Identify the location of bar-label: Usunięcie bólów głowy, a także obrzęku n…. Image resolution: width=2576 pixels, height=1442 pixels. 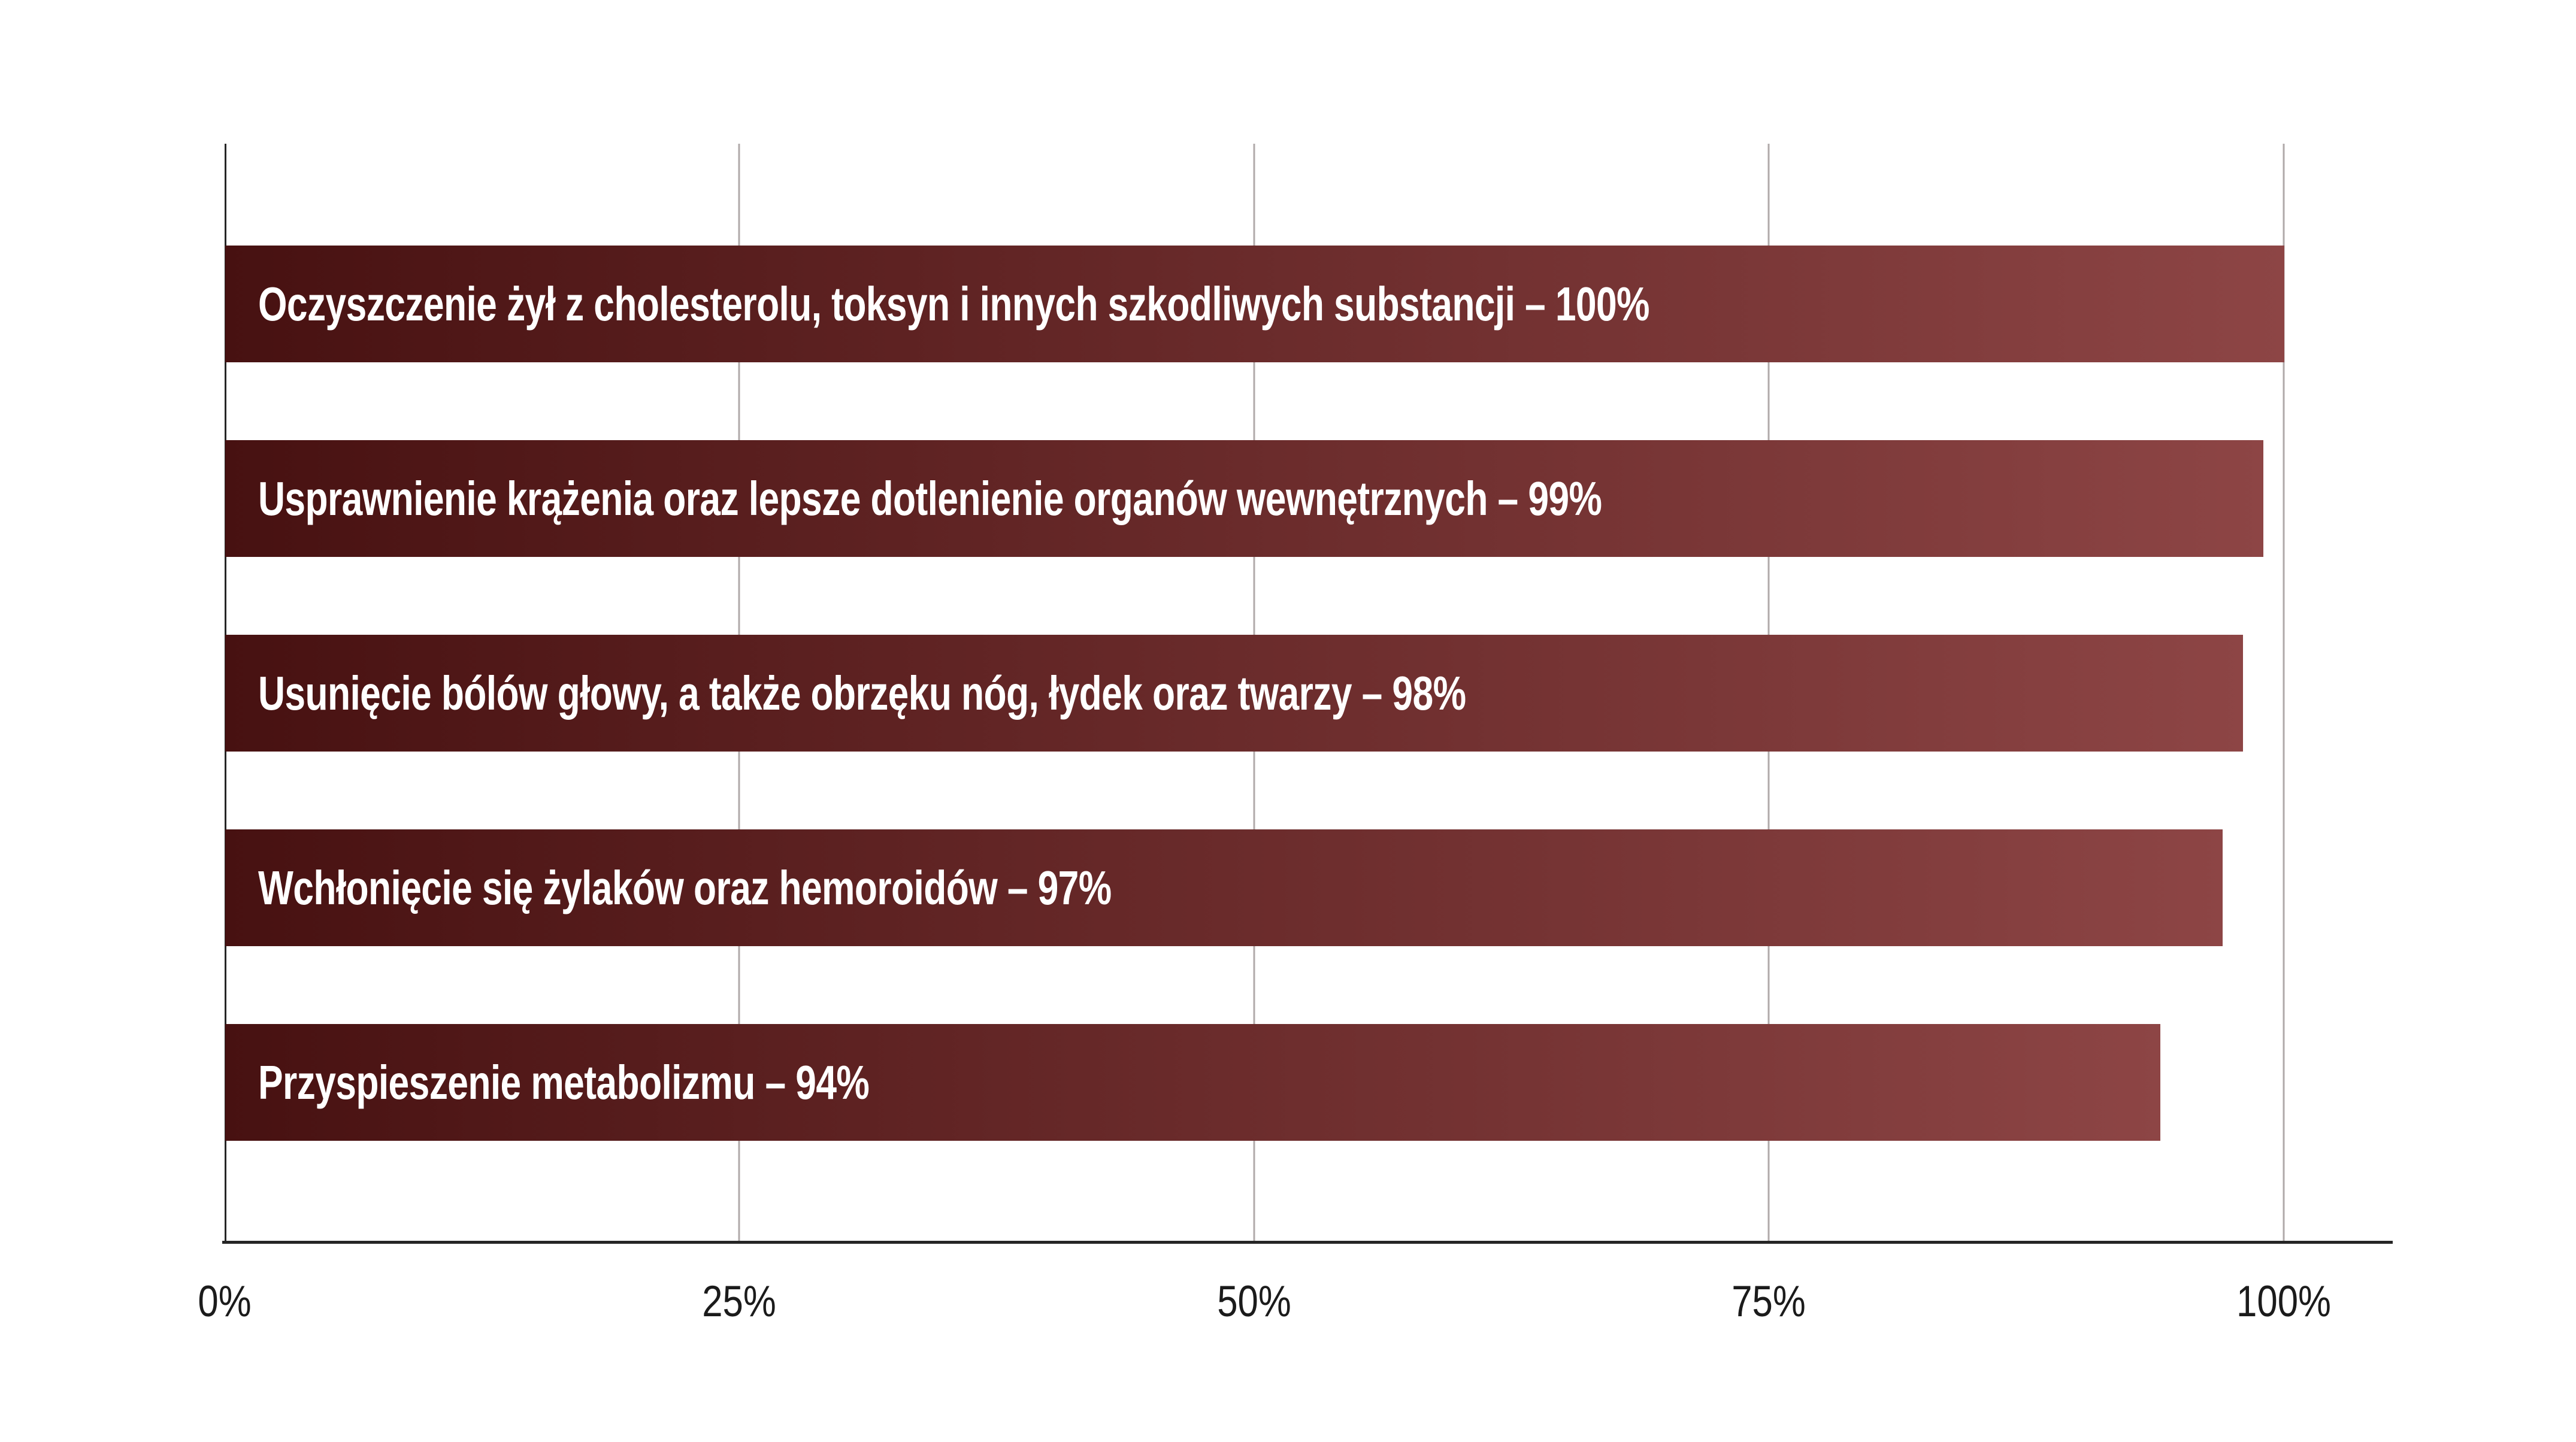
(862, 693).